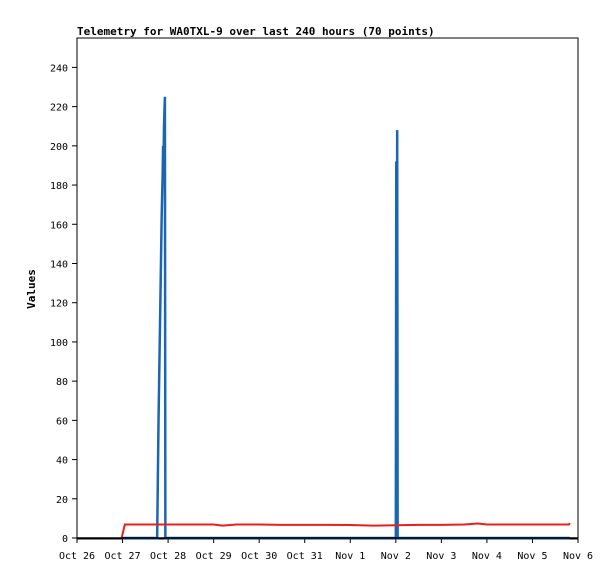  Describe the element at coordinates (214, 556) in the screenshot. I see `x-tick-label: Oct 29` at that location.